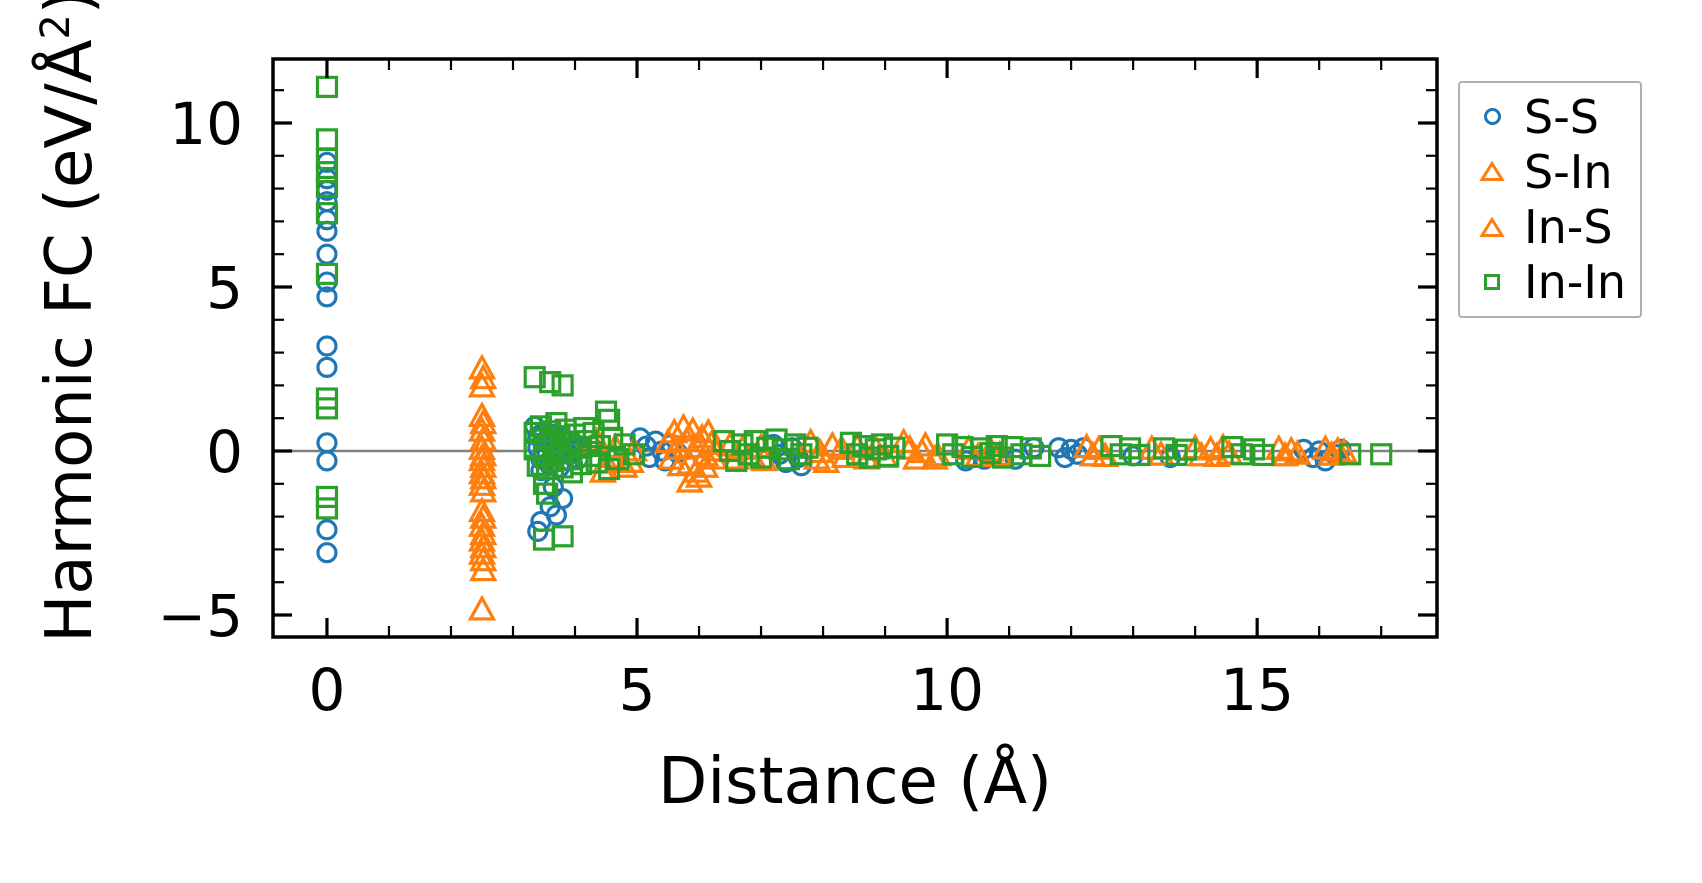  I want to click on x-tick-label: 5, so click(637, 690).